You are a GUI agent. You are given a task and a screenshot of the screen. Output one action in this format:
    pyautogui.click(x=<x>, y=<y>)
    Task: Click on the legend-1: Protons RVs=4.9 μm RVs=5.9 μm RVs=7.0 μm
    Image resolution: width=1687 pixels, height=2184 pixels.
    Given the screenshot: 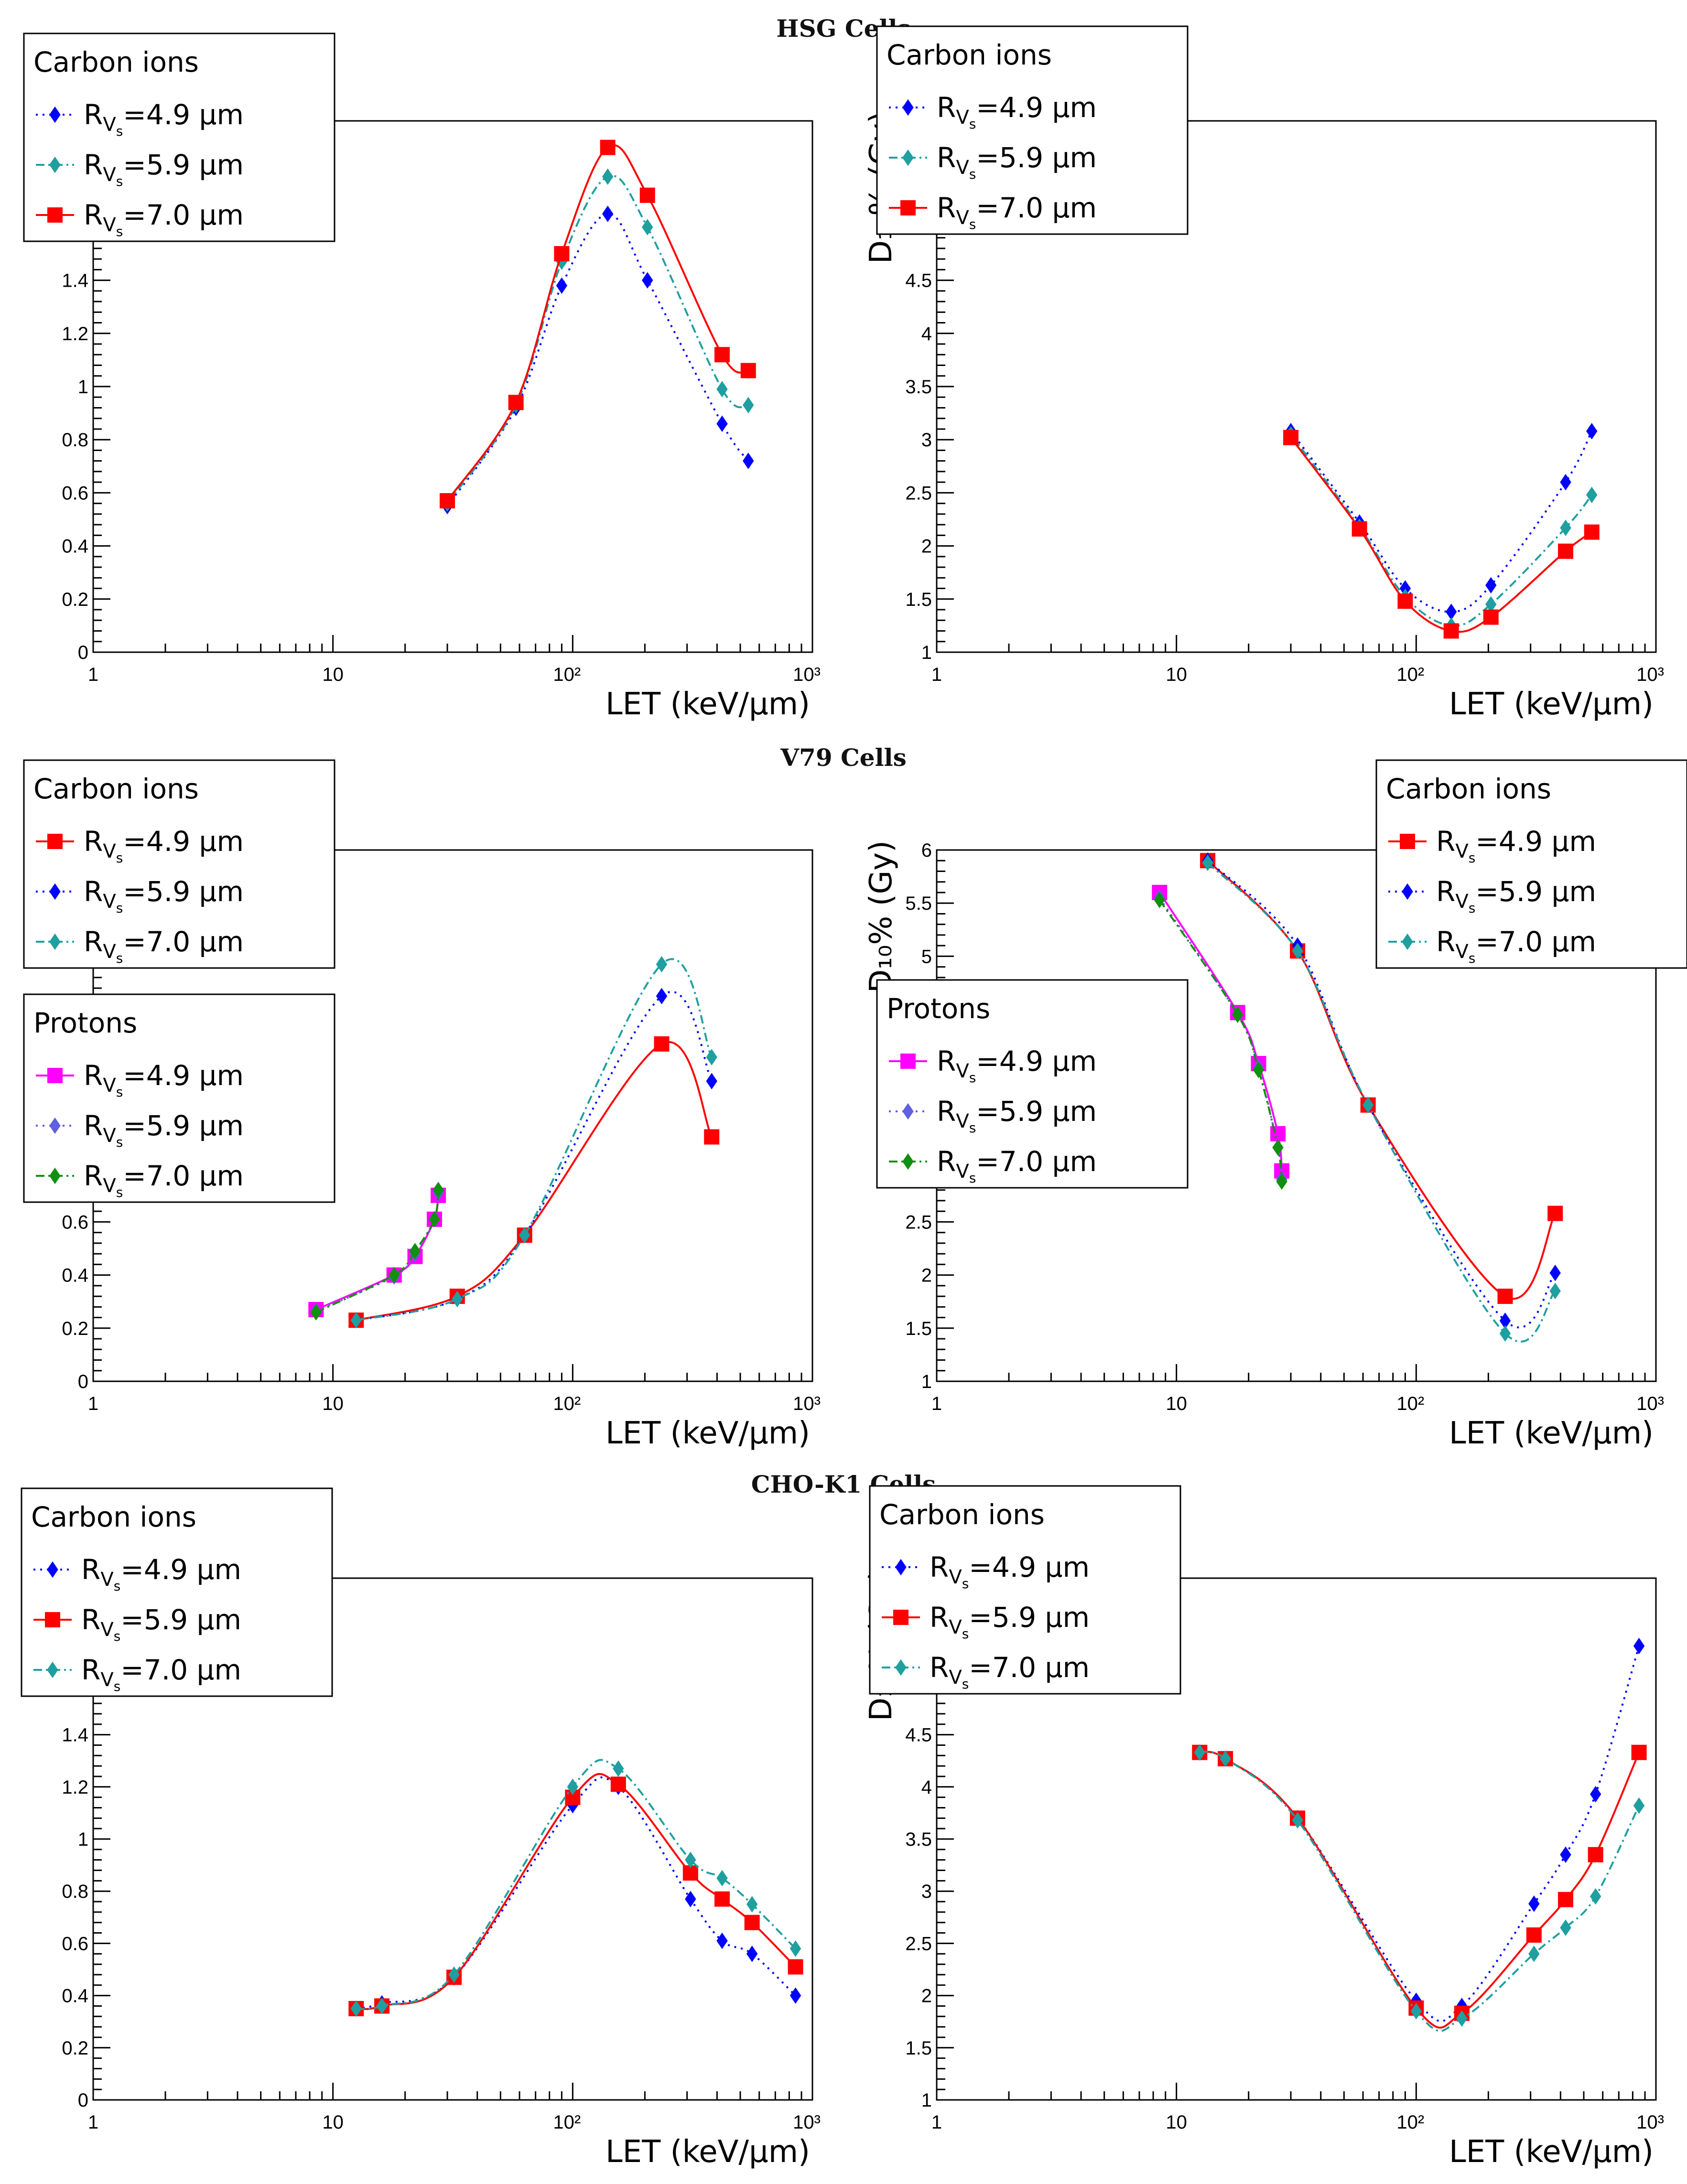 What is the action you would take?
    pyautogui.click(x=179, y=1098)
    